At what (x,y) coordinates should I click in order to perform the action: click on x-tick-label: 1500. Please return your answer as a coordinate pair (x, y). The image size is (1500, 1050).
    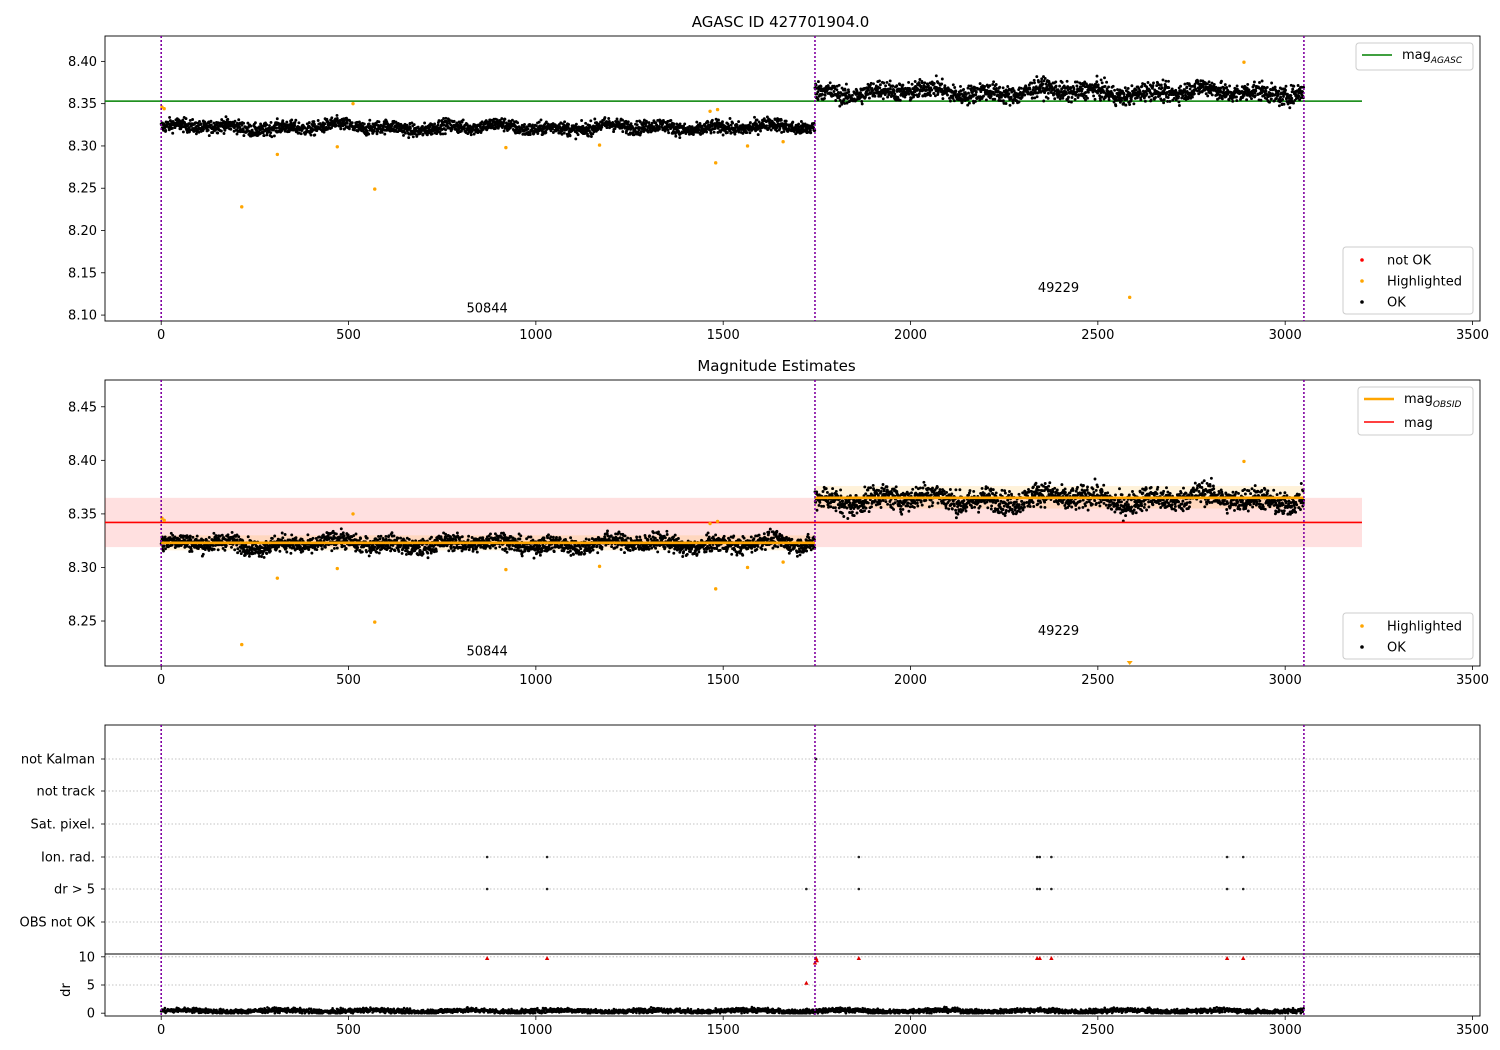
    Looking at the image, I should click on (723, 680).